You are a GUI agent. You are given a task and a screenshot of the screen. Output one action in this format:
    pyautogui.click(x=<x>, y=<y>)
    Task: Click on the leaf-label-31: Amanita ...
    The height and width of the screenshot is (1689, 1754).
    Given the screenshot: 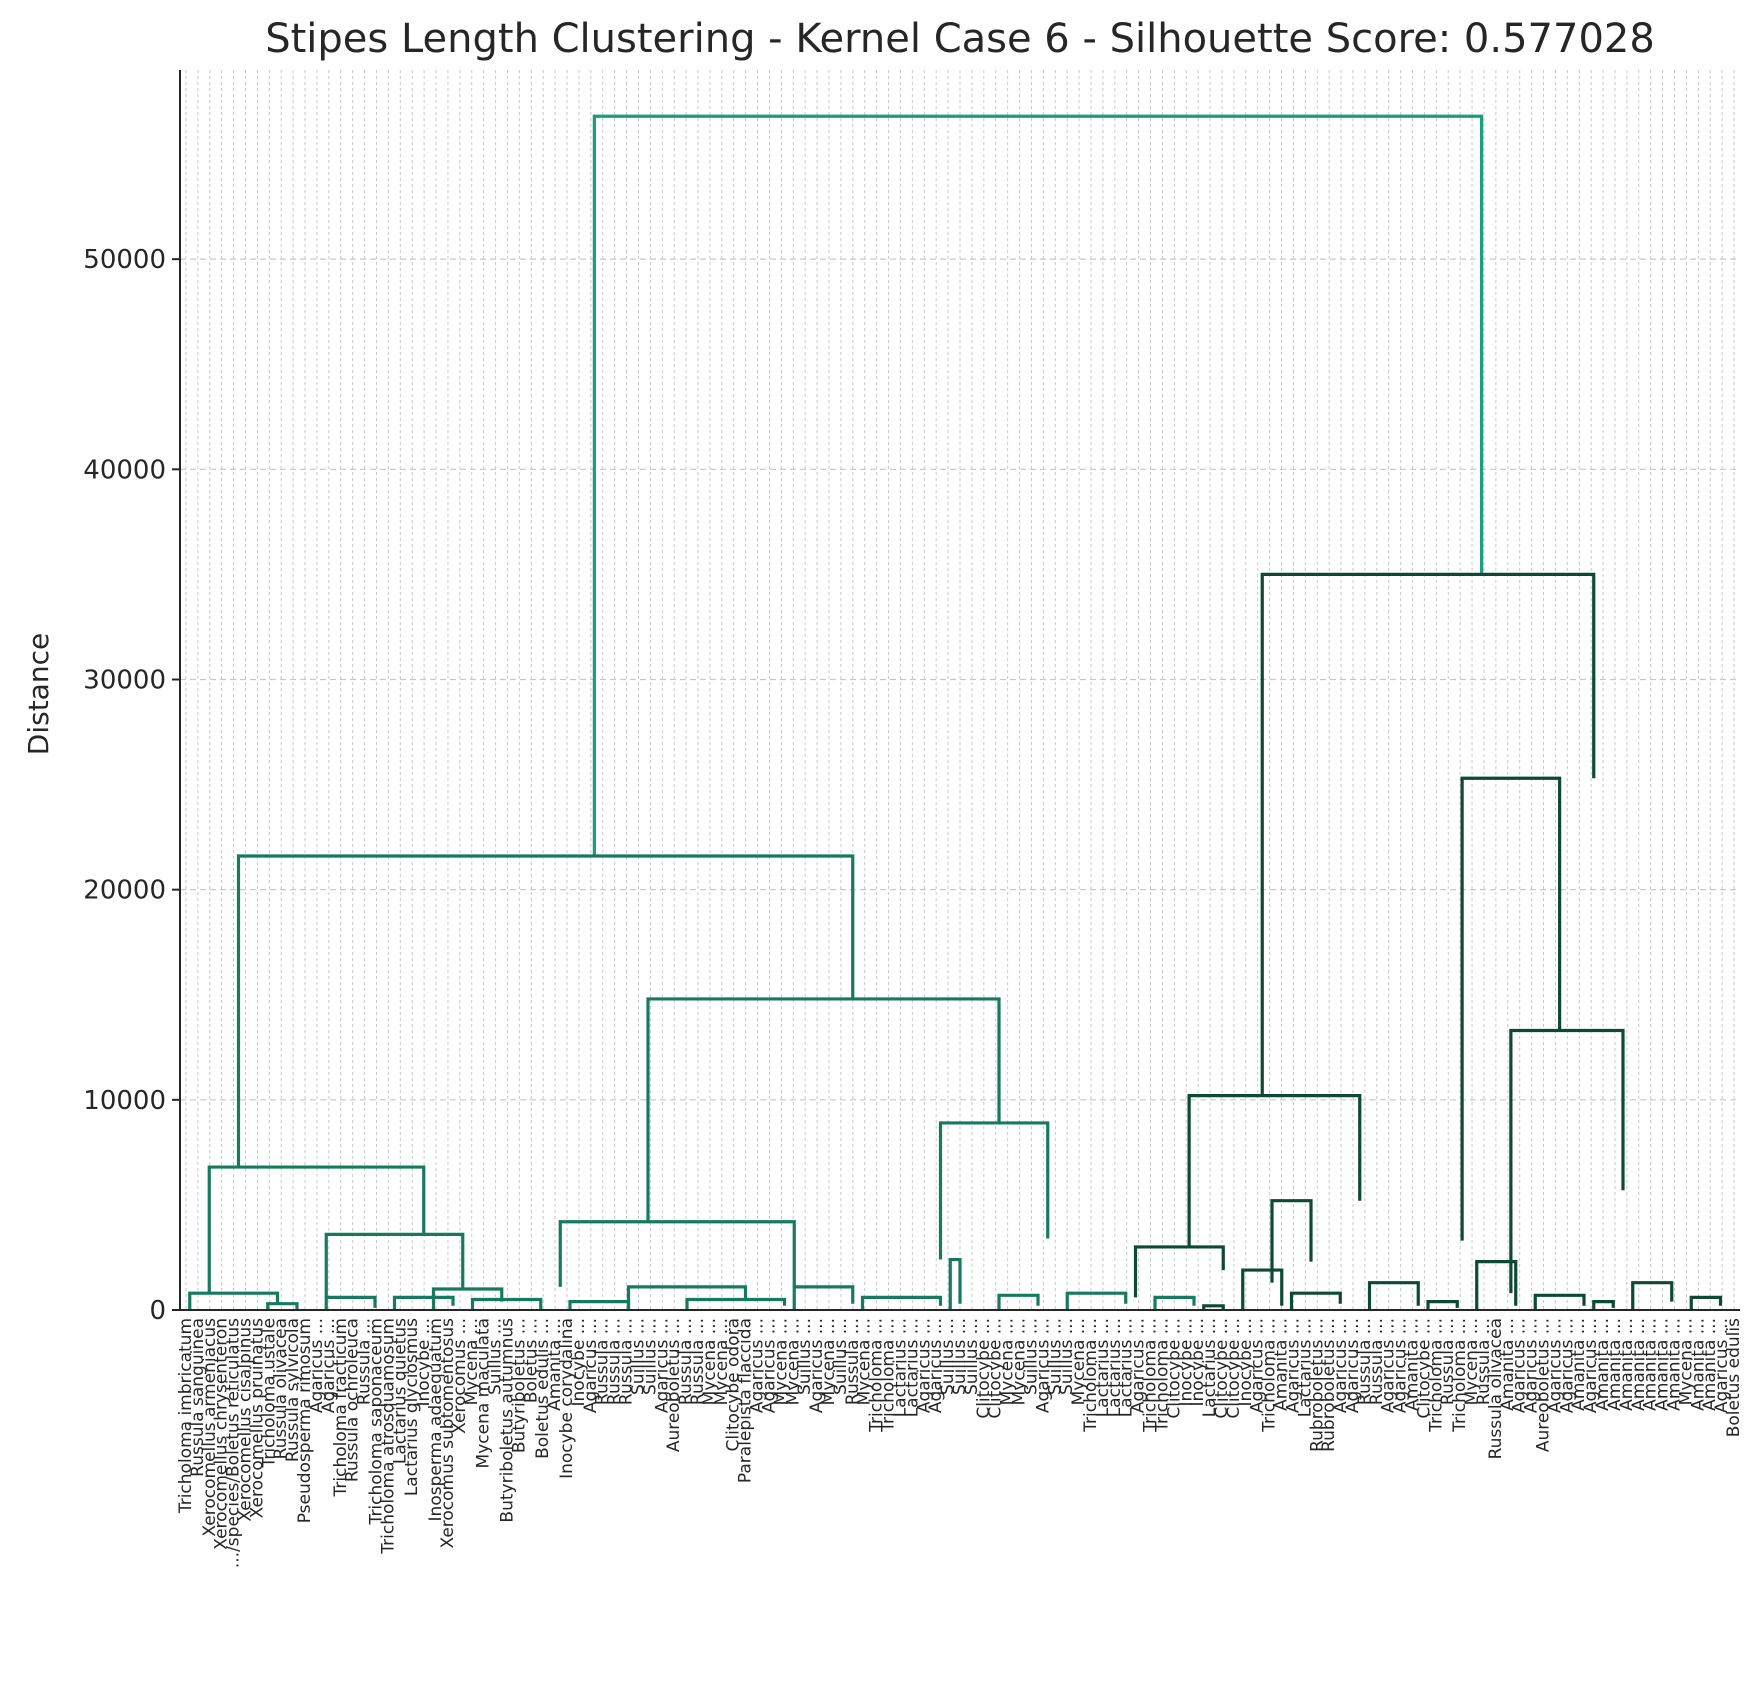 What is the action you would take?
    pyautogui.click(x=555, y=1364)
    